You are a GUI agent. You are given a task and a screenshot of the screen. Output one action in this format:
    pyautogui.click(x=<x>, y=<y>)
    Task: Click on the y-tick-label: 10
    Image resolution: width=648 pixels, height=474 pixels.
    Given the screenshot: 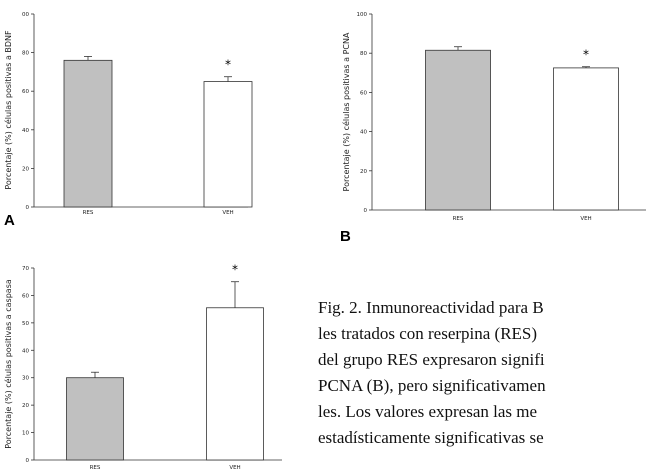 What is the action you would take?
    pyautogui.click(x=25, y=434)
    